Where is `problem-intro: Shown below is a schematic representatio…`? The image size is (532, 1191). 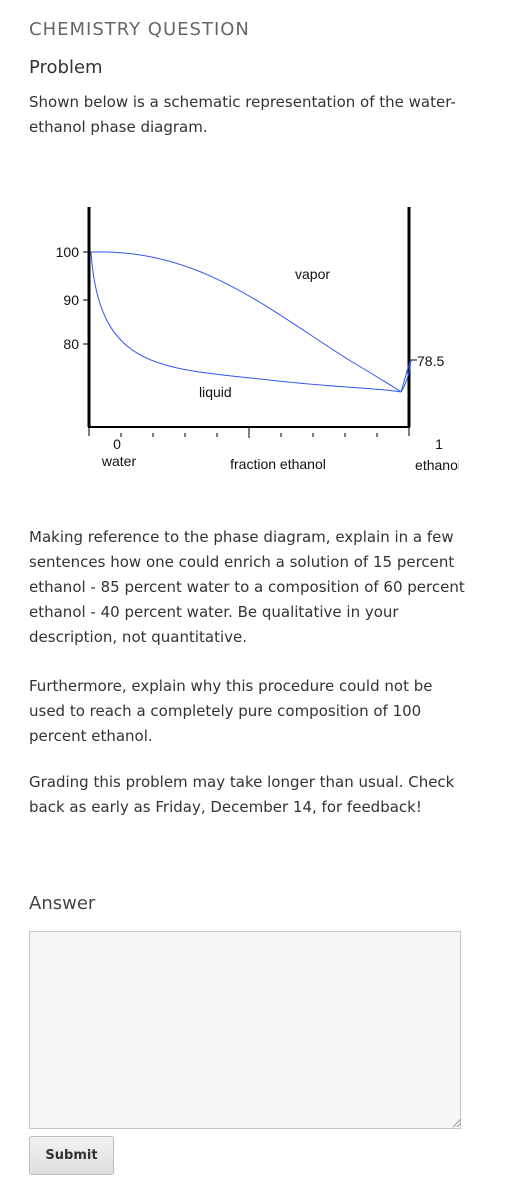
problem-intro: Shown below is a schematic representatio… is located at coordinates (242, 114).